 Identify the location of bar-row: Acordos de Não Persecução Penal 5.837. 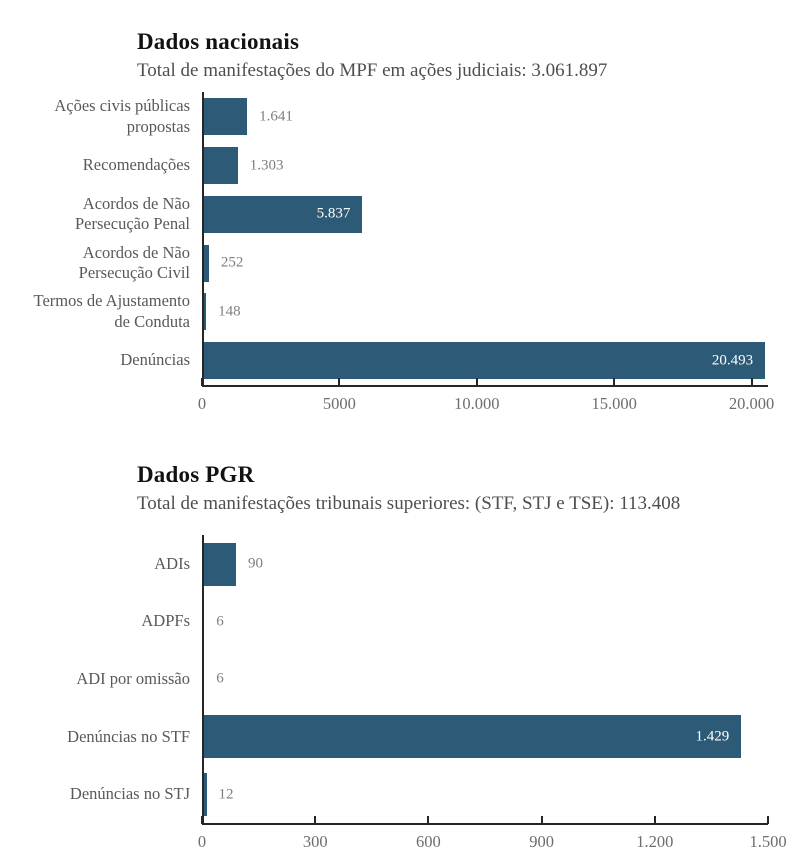
(399, 214).